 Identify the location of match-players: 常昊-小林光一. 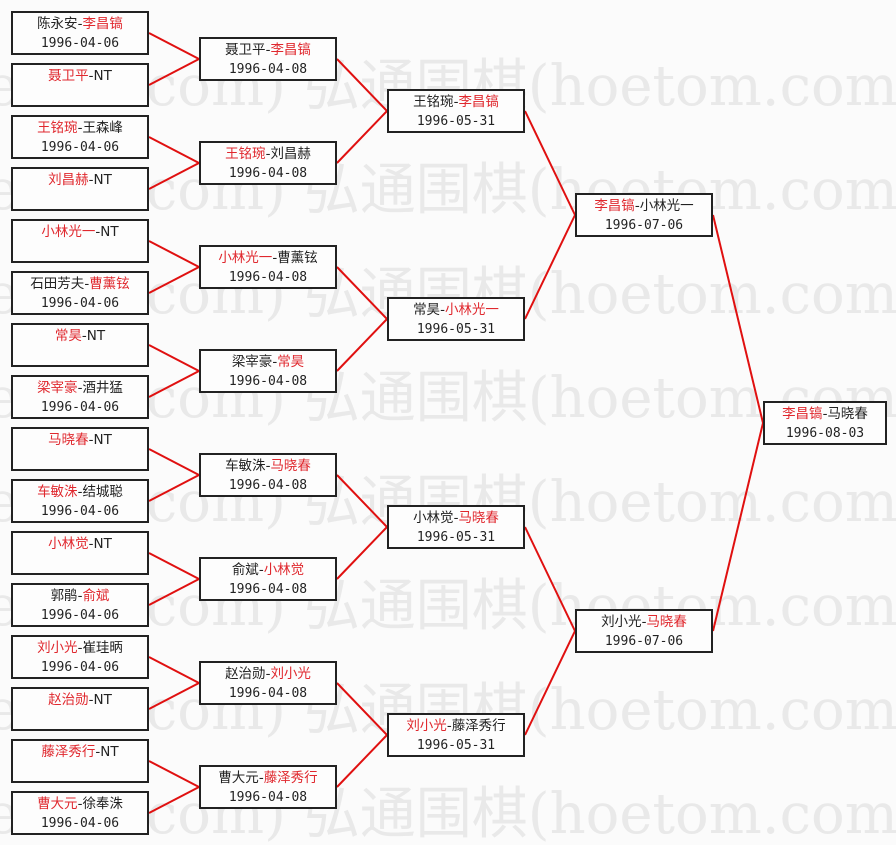
(456, 310).